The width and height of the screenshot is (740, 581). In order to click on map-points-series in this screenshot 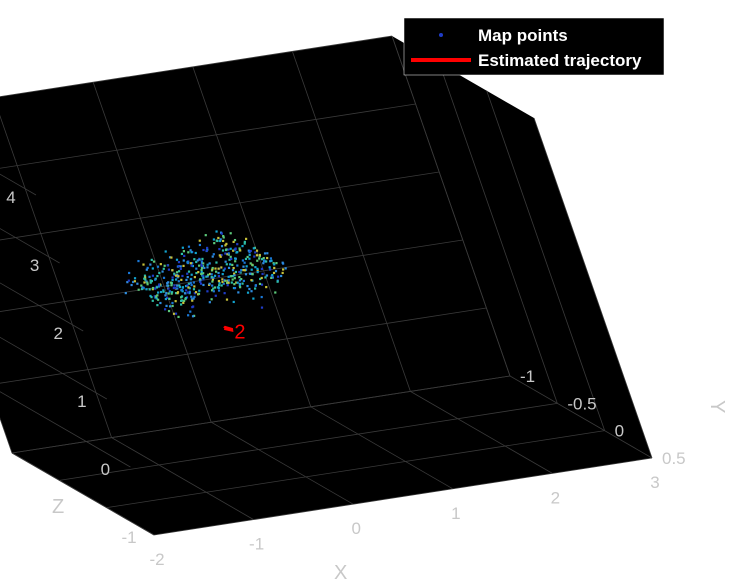, I will do `click(205, 274)`.